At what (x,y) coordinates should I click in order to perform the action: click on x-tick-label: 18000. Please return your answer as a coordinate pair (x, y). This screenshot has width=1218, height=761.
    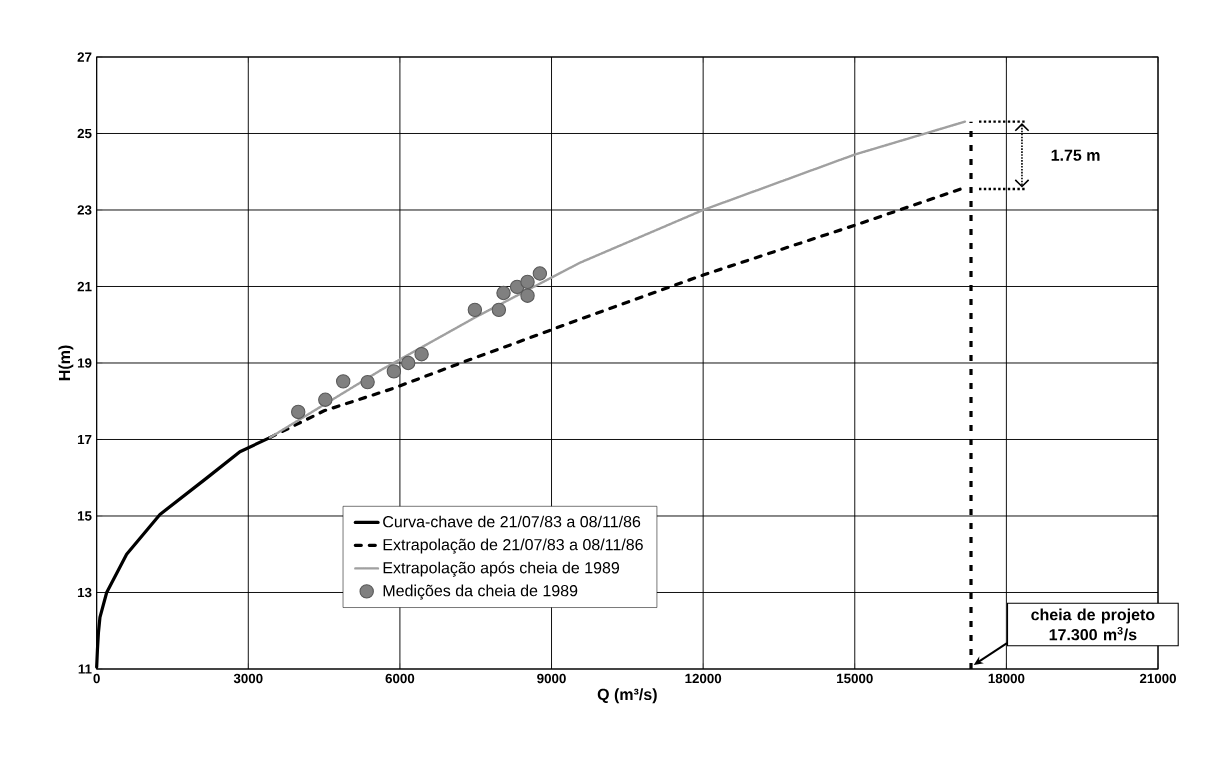
    Looking at the image, I should click on (1006, 678).